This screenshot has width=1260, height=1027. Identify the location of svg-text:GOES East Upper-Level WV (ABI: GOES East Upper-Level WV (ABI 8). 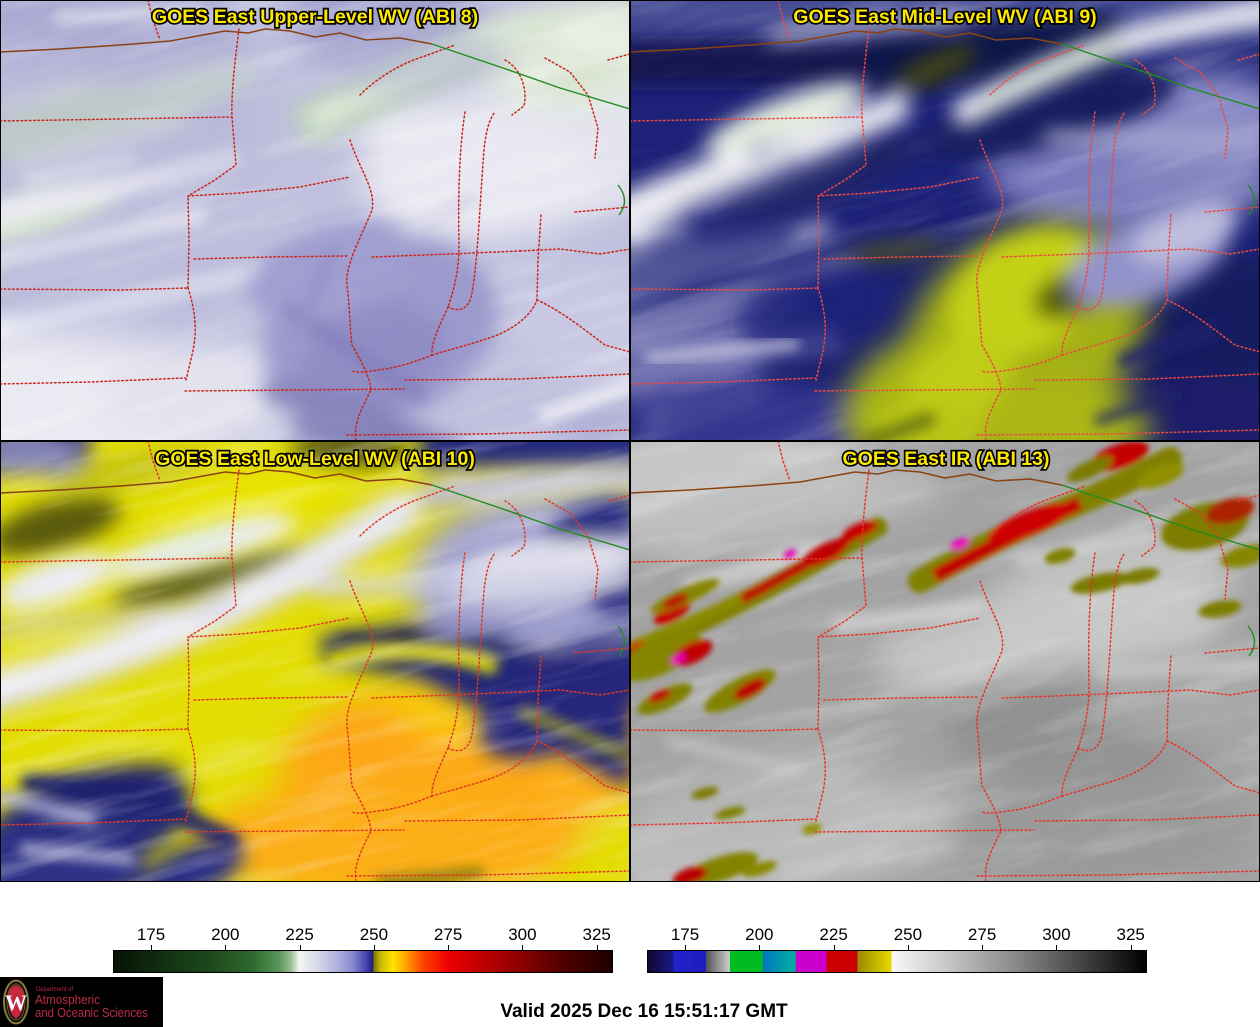
(315, 17).